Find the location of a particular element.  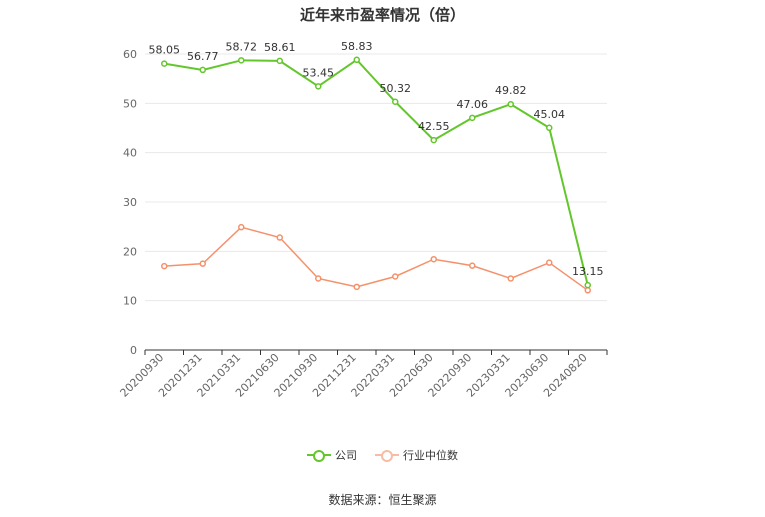

legend-item-industry: 行业中位数 is located at coordinates (416, 455).